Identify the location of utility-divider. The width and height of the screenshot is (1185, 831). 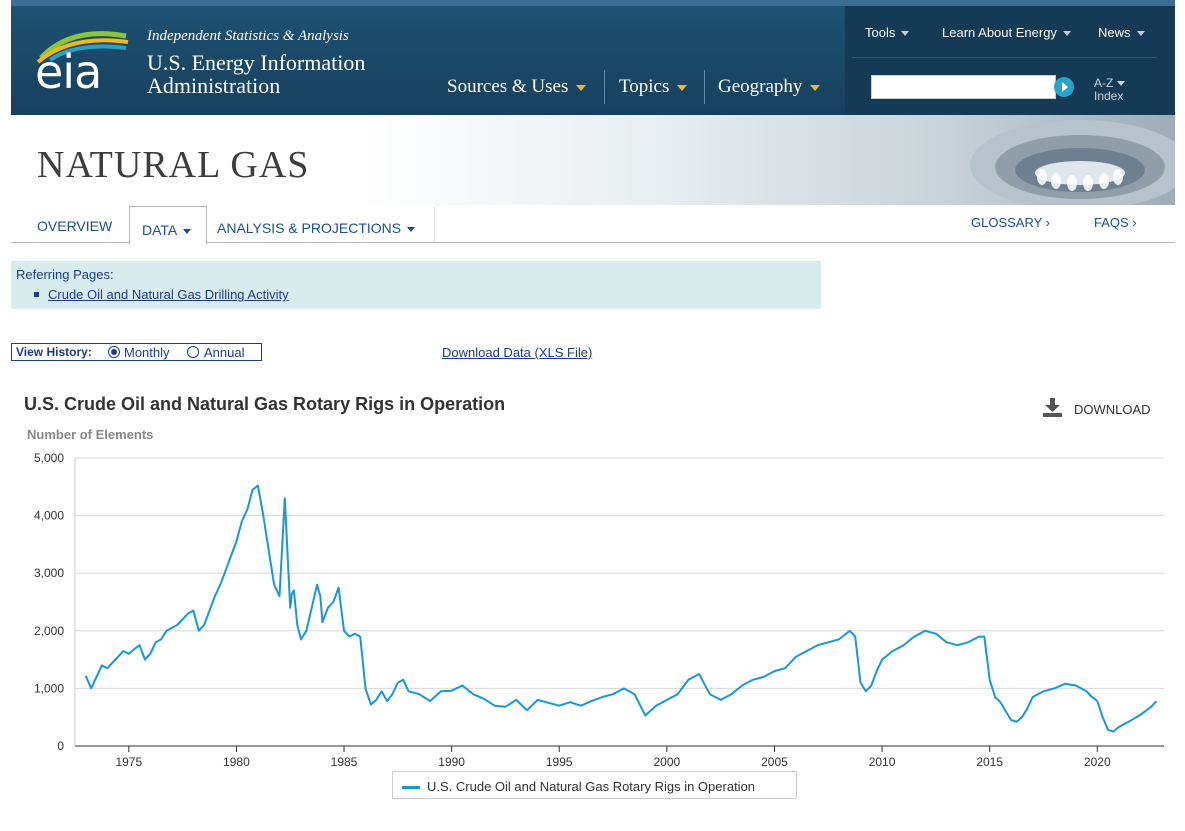
(1004, 57).